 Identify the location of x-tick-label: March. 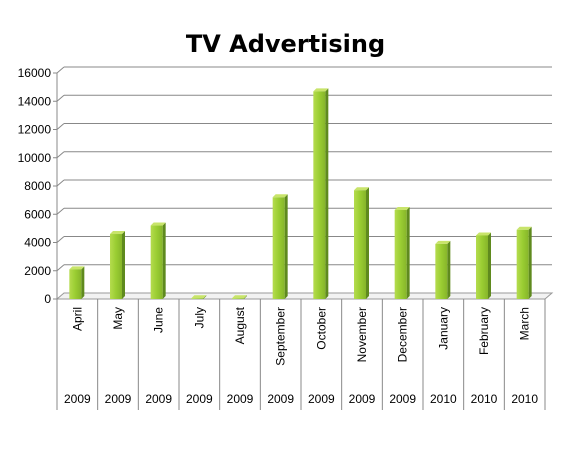
(525, 323).